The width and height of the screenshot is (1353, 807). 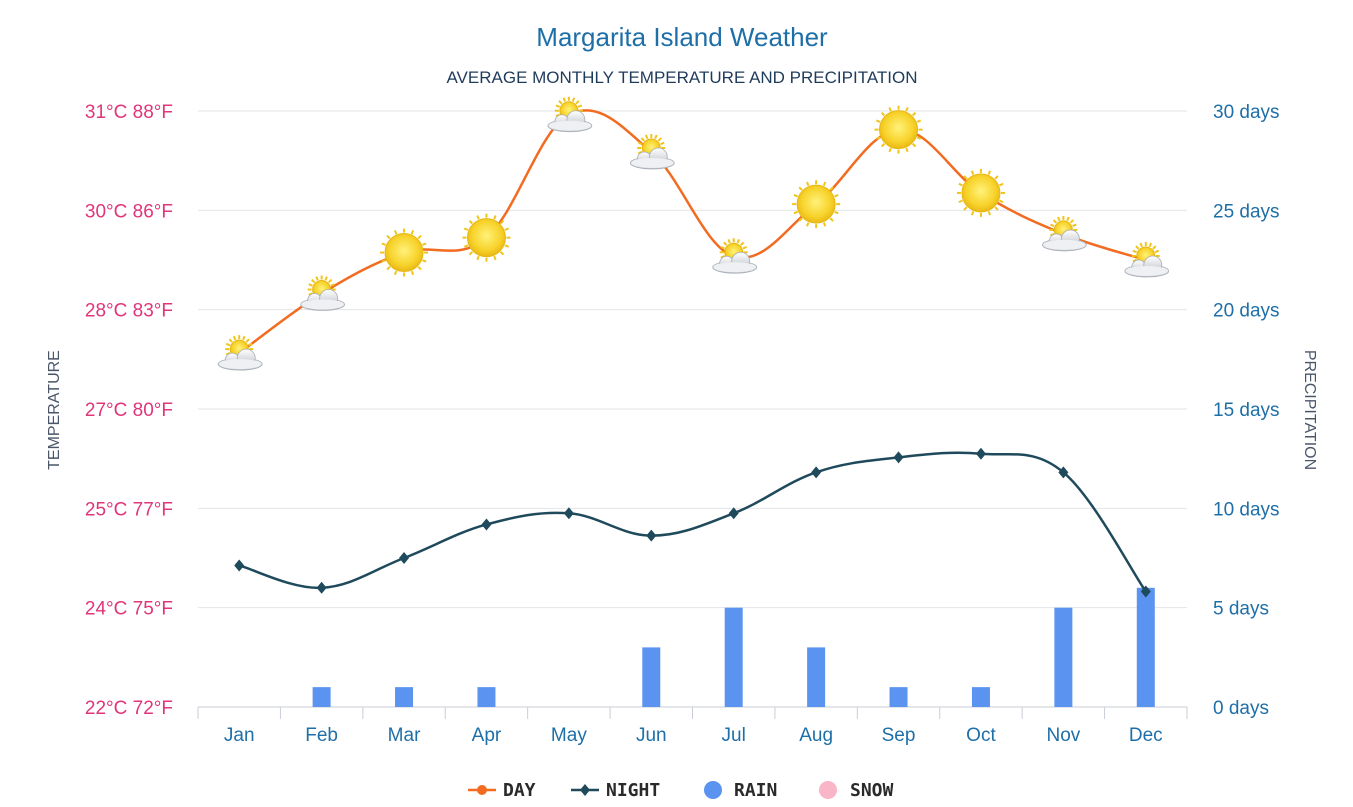 I want to click on right-tick-label: 5 days, so click(x=1241, y=609).